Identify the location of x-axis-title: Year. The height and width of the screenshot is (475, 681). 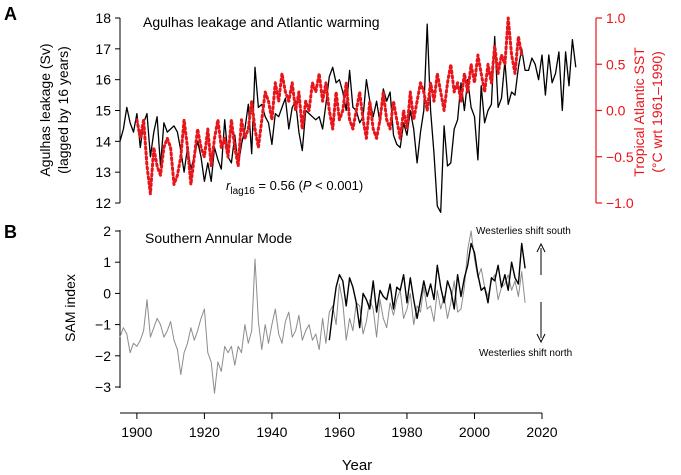
(357, 465).